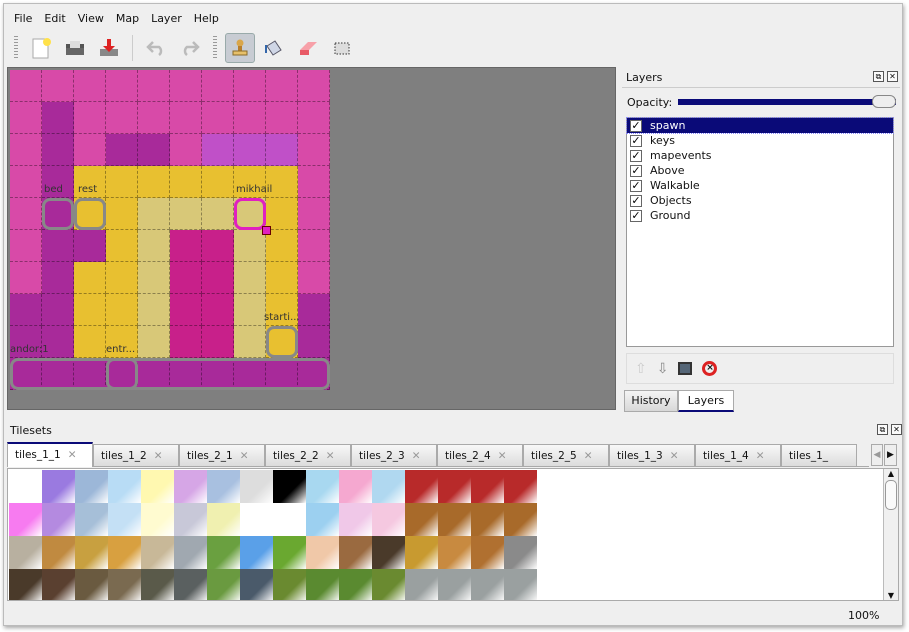 The width and height of the screenshot is (909, 632). What do you see at coordinates (136, 455) in the screenshot?
I see `tileset-tab: tiles_1_2 ✕` at bounding box center [136, 455].